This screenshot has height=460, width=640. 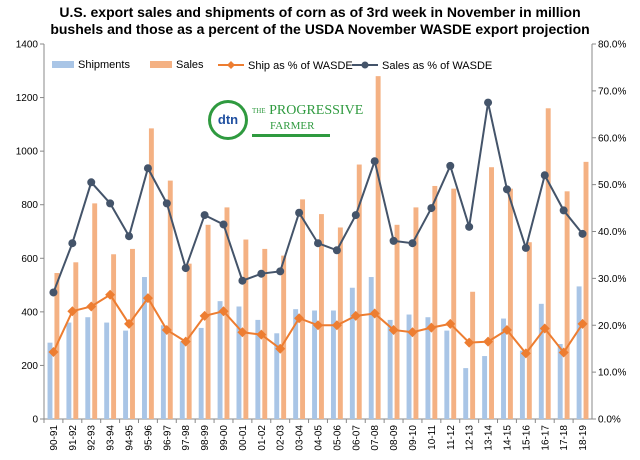 What do you see at coordinates (612, 185) in the screenshot?
I see `right-tick-label: 50.0%` at bounding box center [612, 185].